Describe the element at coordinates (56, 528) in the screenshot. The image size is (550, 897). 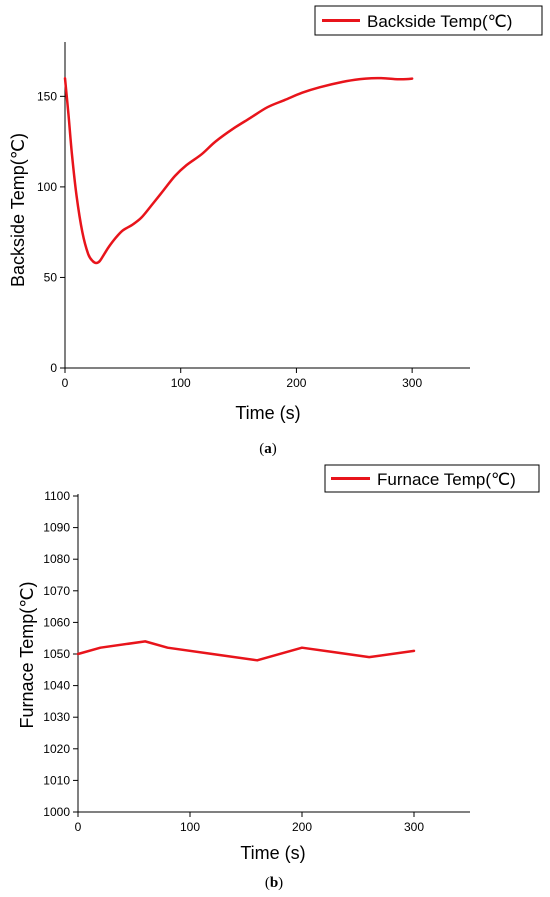
I see `y-tick-label: 1090` at that location.